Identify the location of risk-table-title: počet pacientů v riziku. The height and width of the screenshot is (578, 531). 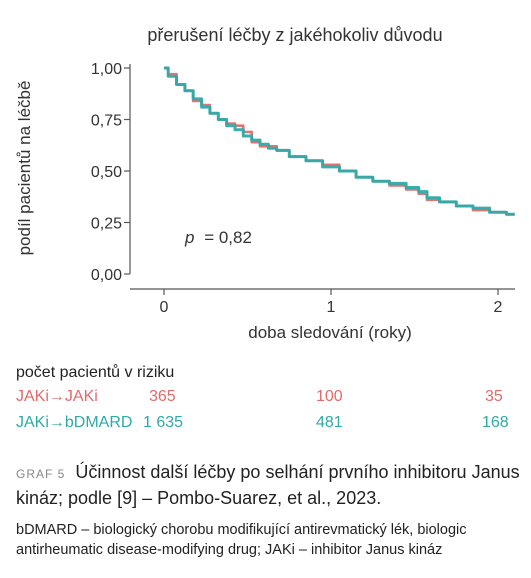
(95, 372).